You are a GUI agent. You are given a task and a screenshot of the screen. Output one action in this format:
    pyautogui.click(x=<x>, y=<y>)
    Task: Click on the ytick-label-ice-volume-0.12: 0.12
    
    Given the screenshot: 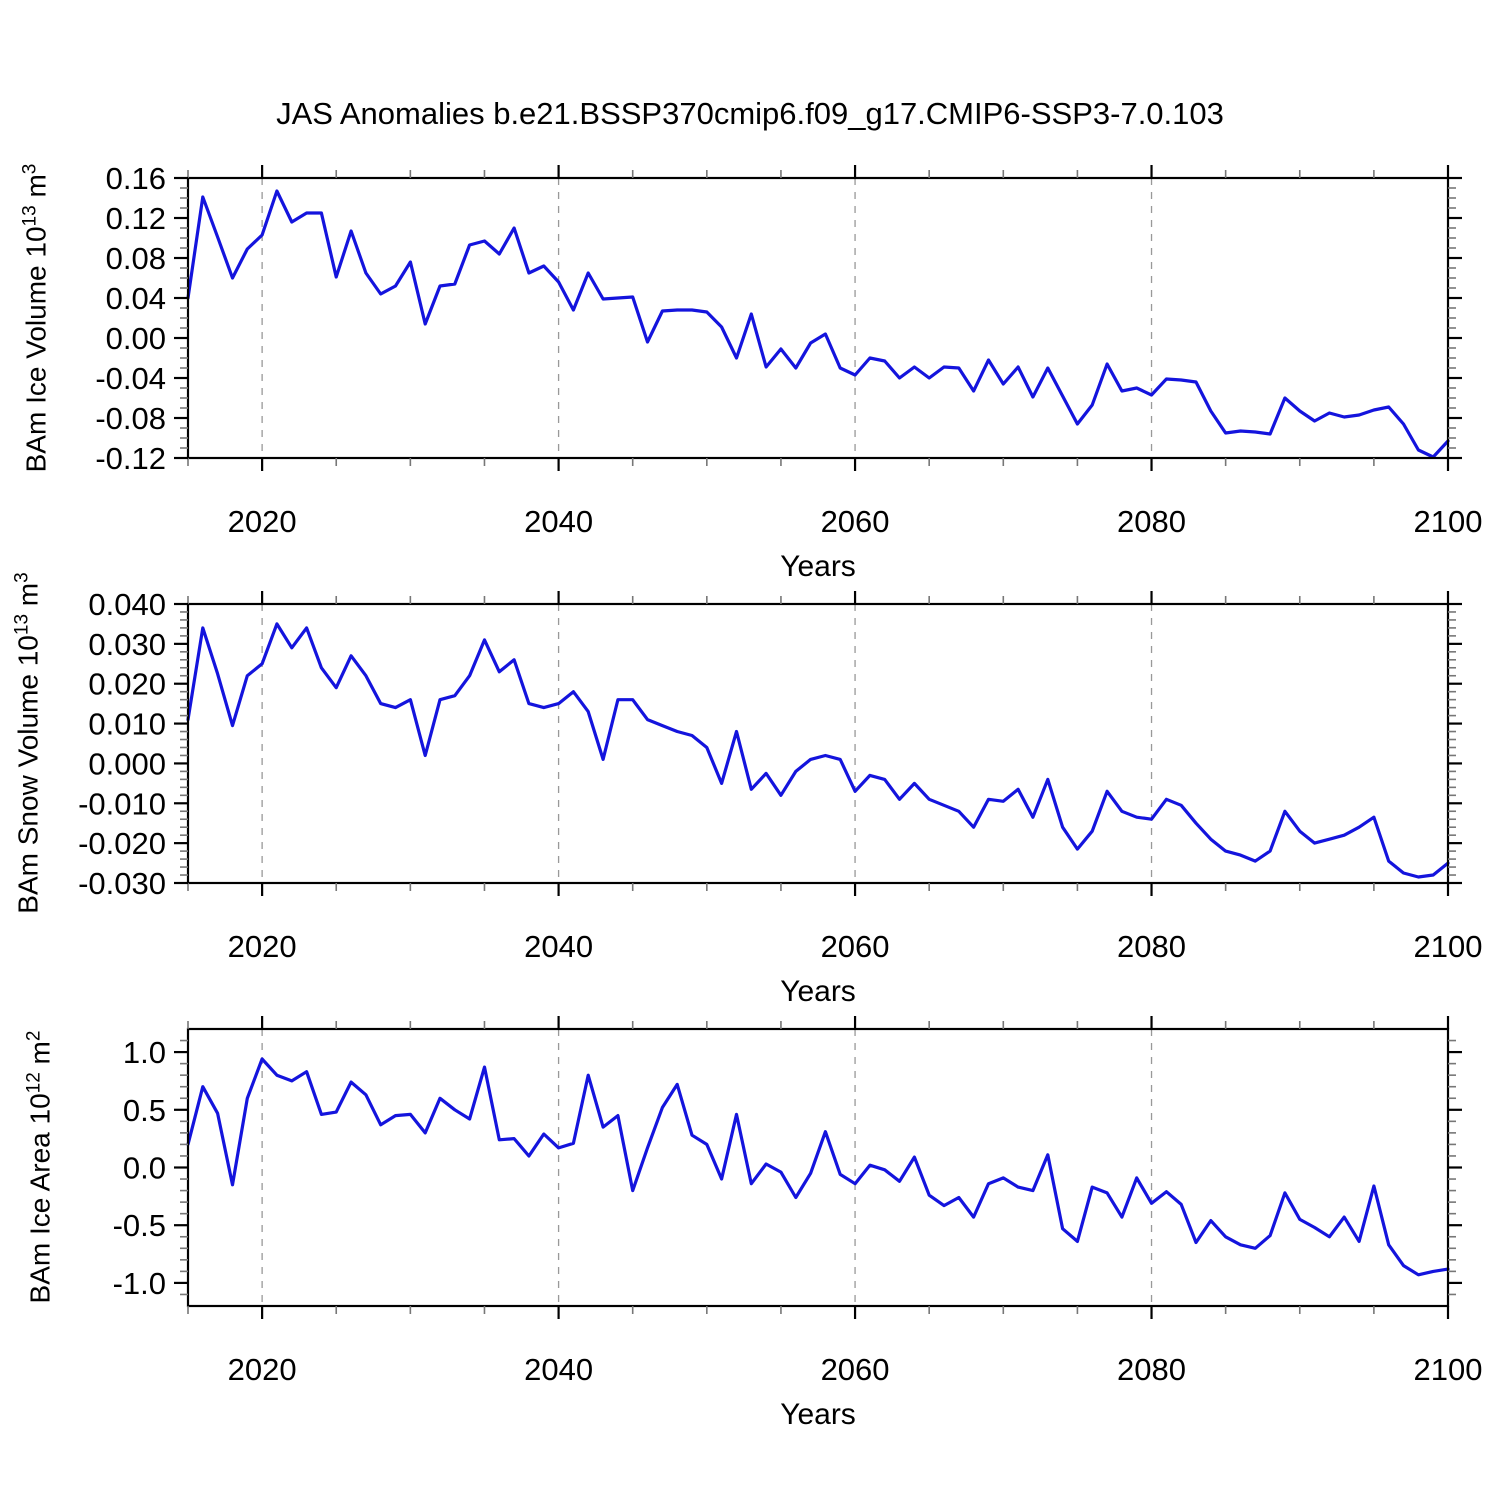 What is the action you would take?
    pyautogui.click(x=136, y=218)
    